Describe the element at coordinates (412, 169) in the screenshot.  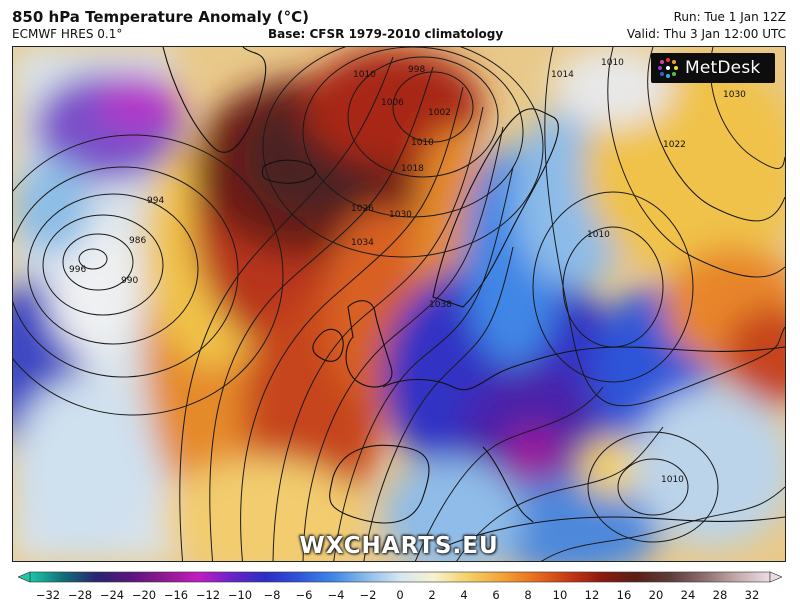
I see `isobar-label: 1018` at that location.